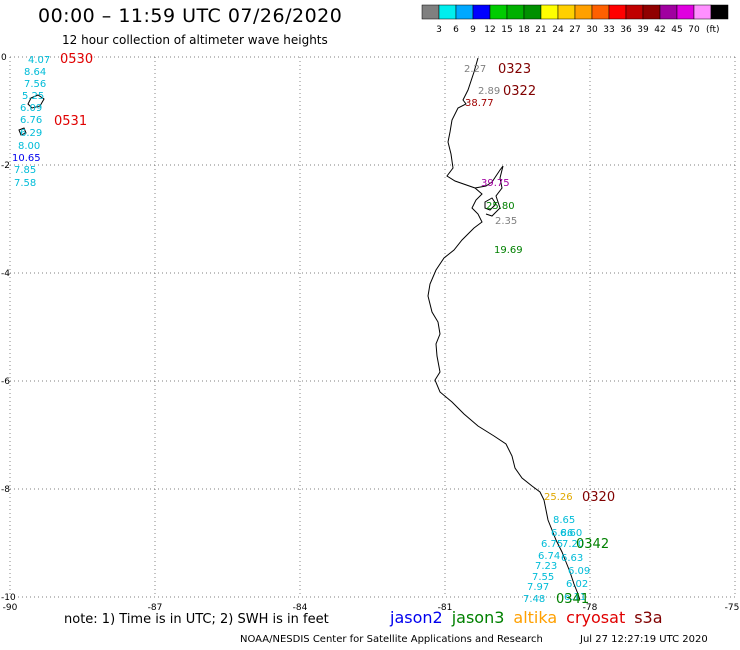 Image resolution: width=740 pixels, height=650 pixels. I want to click on scale-label: 21, so click(540, 30).